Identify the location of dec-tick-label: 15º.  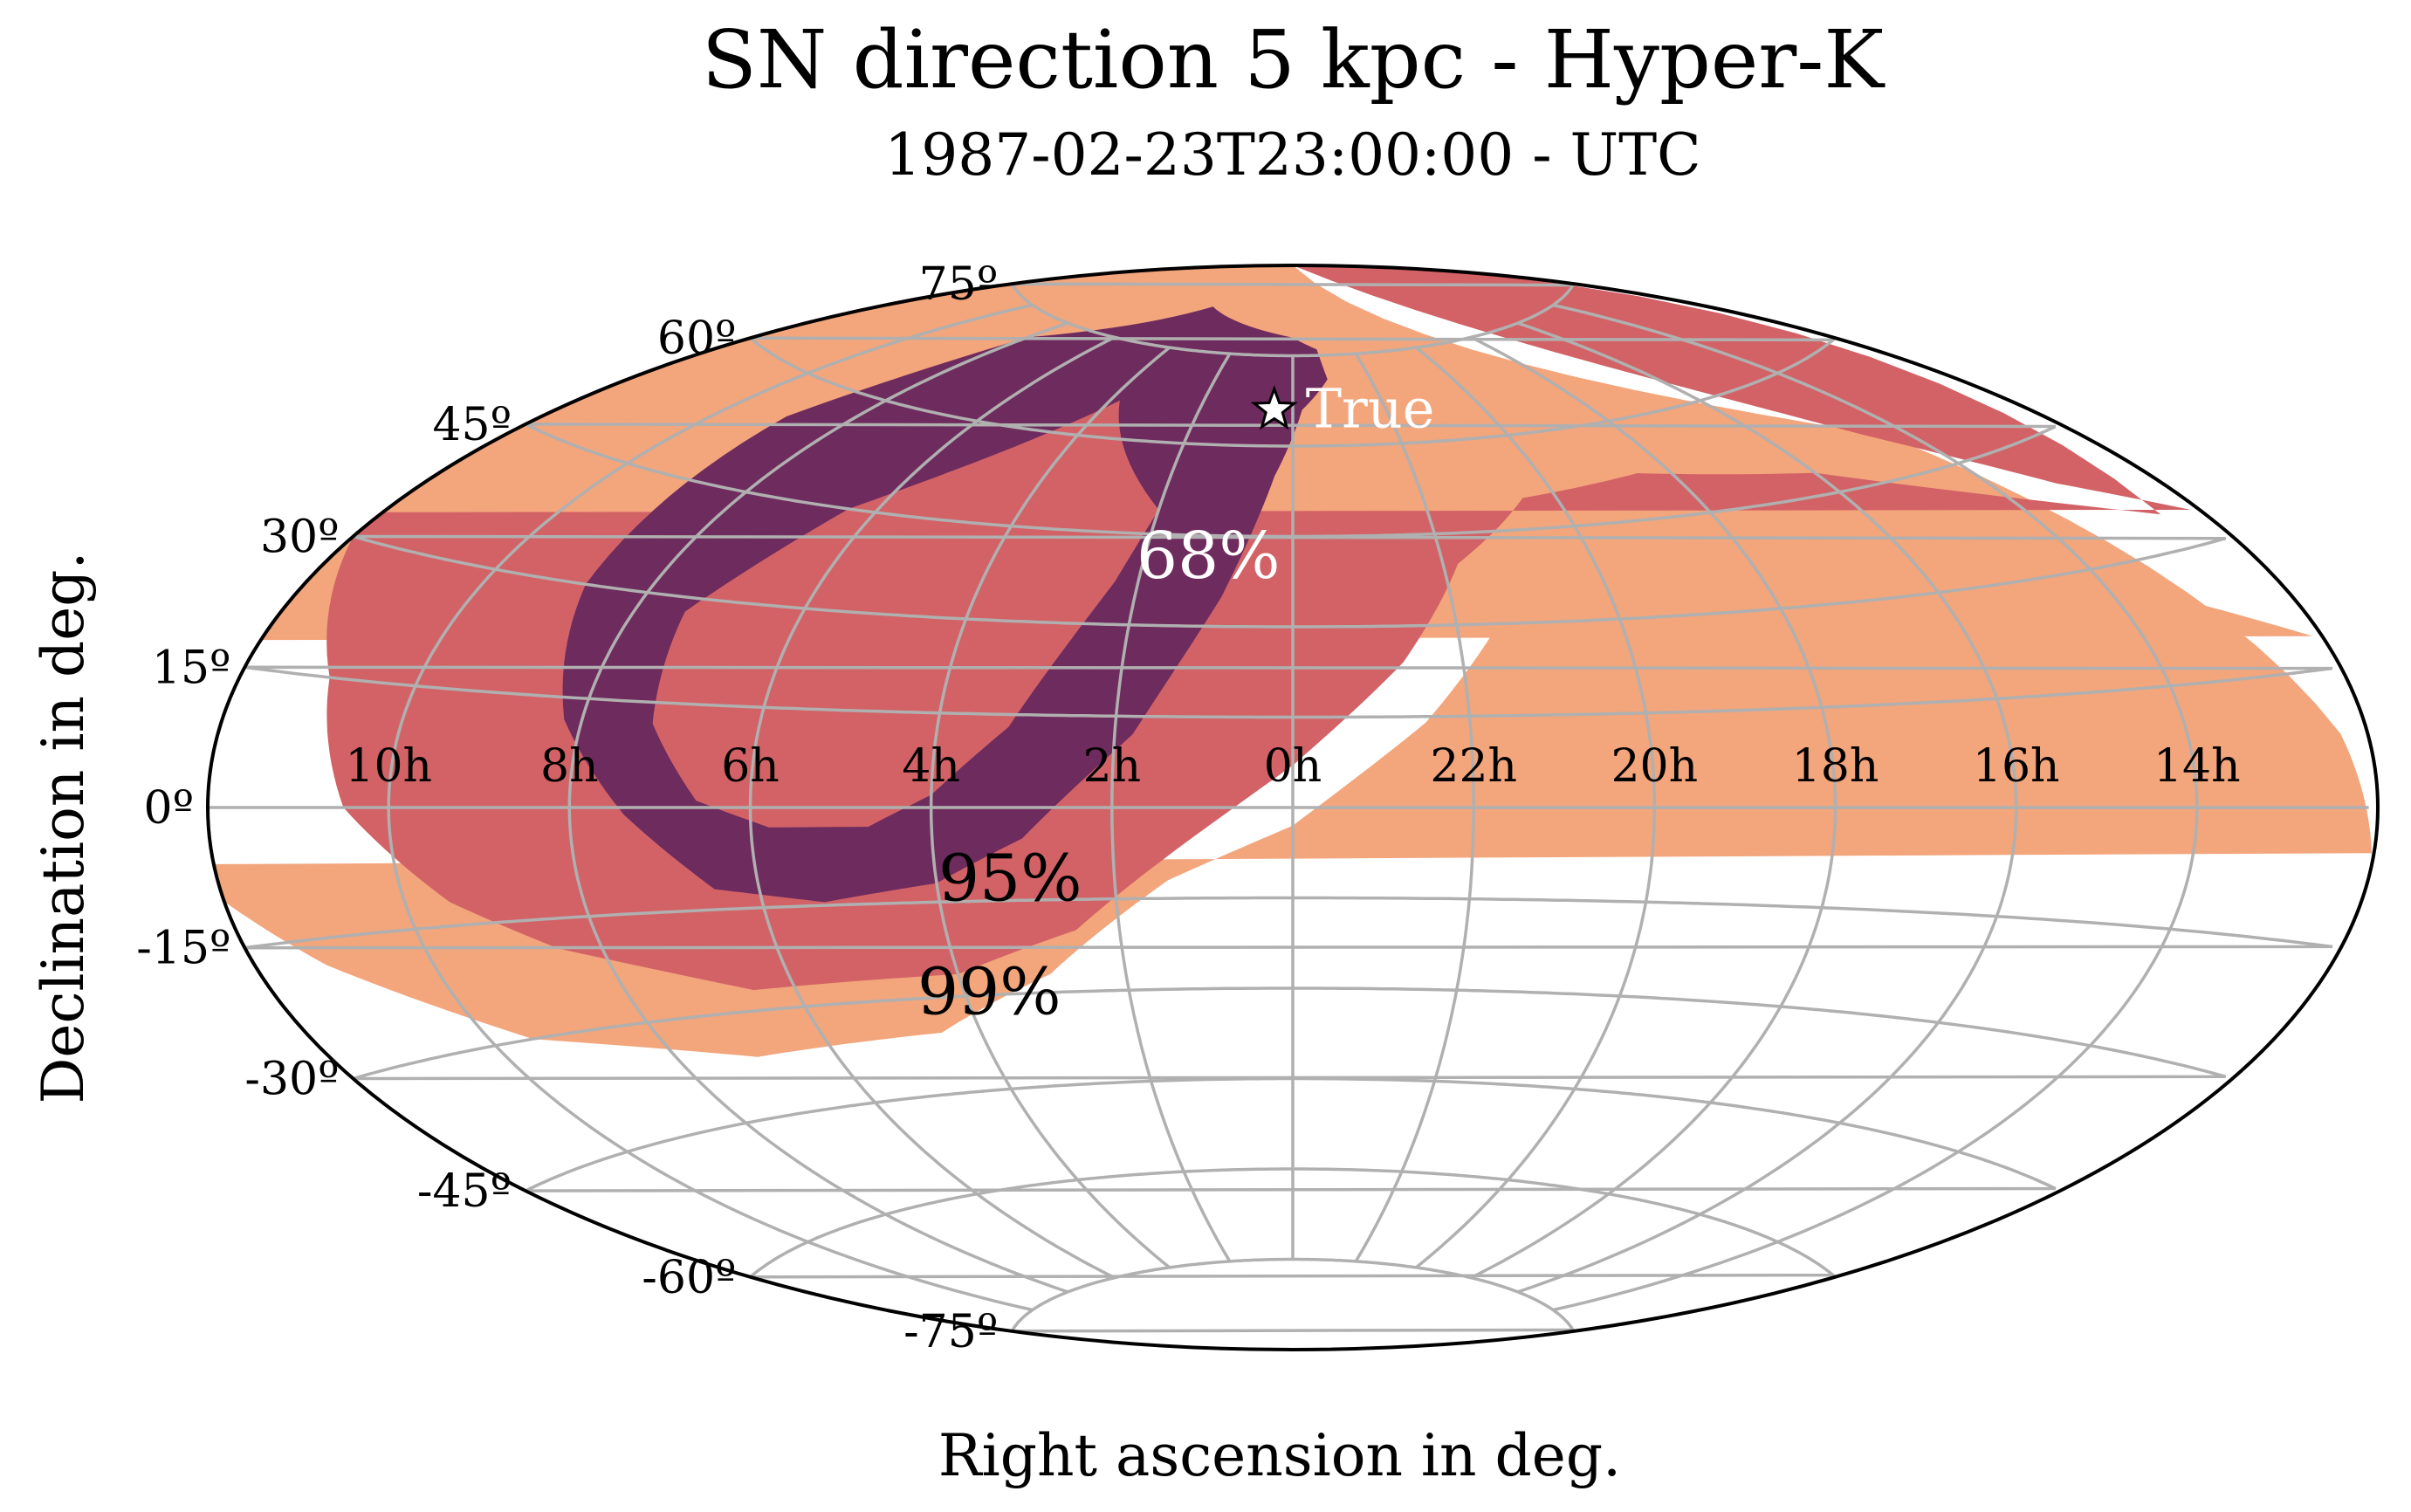
(191, 668).